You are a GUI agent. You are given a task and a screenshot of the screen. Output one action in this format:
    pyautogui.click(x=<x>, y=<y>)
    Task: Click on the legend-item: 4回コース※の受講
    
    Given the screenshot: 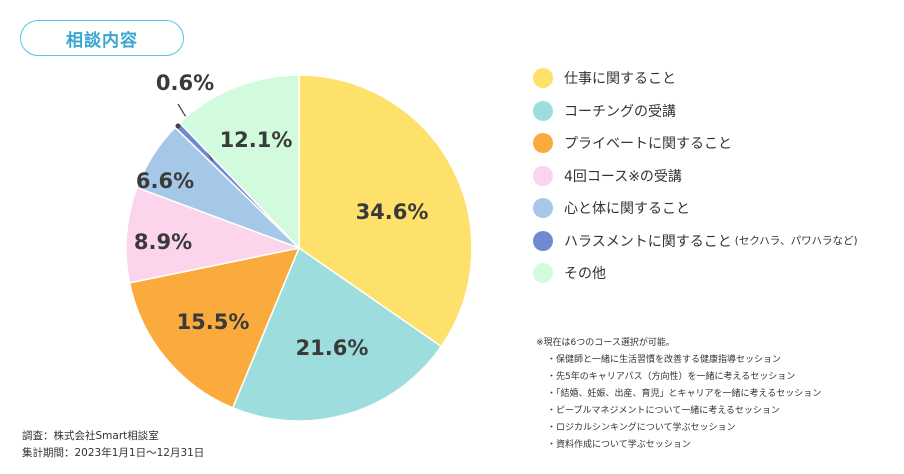 What is the action you would take?
    pyautogui.click(x=695, y=176)
    